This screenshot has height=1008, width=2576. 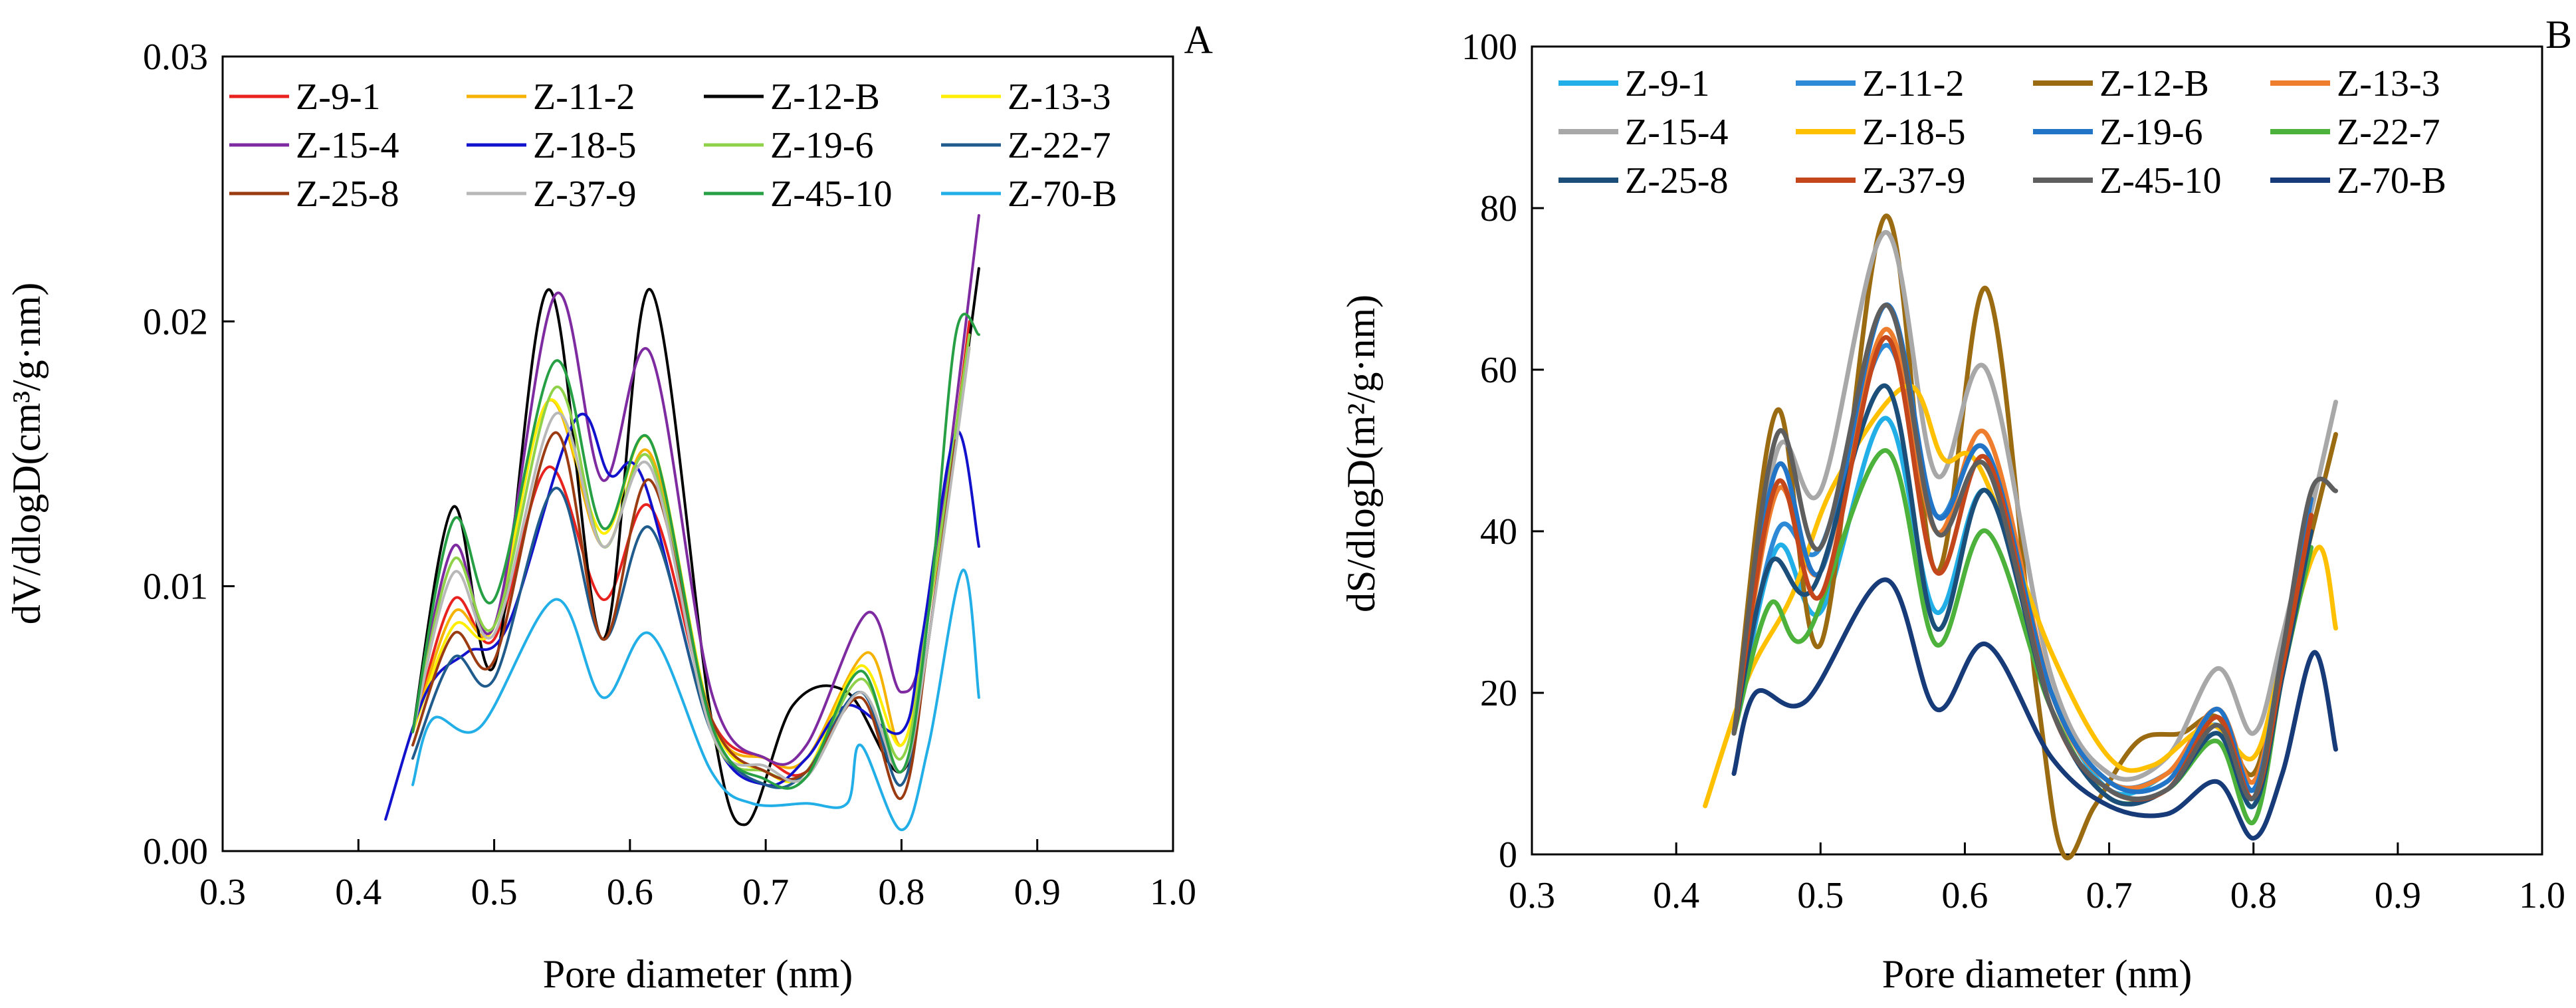 What do you see at coordinates (27, 454) in the screenshot?
I see `panel-a-ylabel: dV/dlogD(cm³/g·nm)` at bounding box center [27, 454].